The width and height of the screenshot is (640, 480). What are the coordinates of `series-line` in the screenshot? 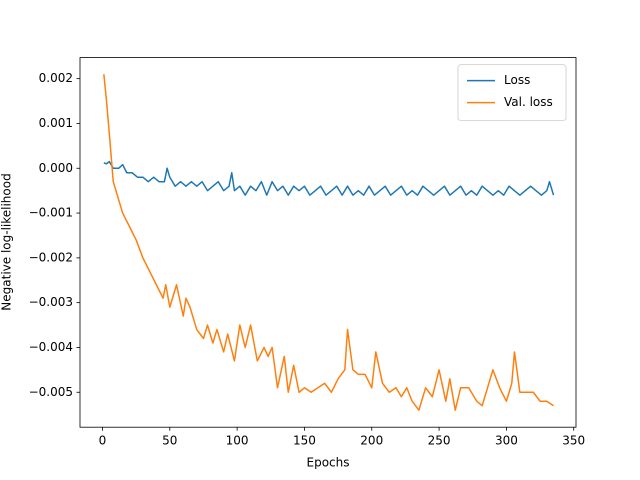 It's located at (329, 178).